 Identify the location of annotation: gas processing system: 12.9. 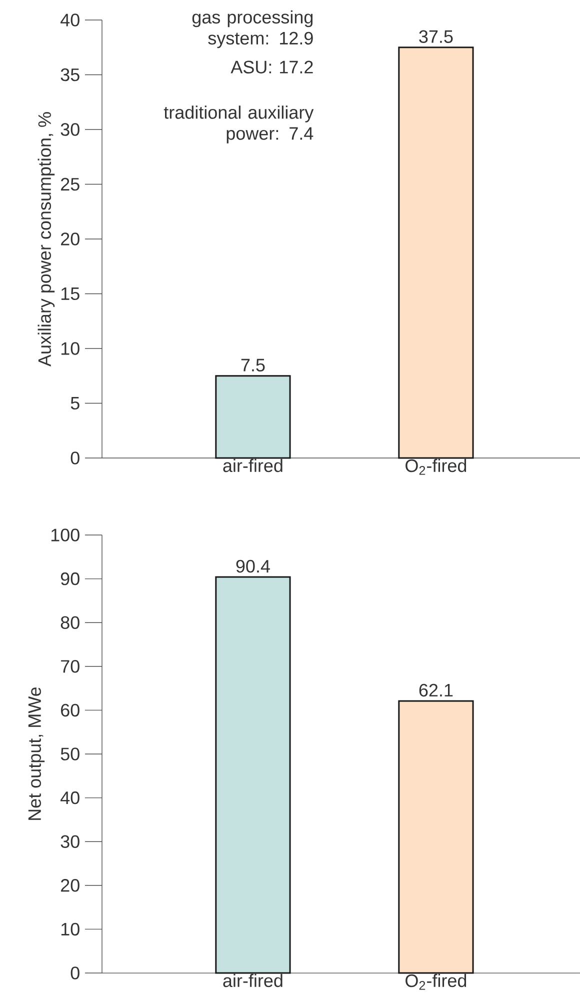
(252, 29).